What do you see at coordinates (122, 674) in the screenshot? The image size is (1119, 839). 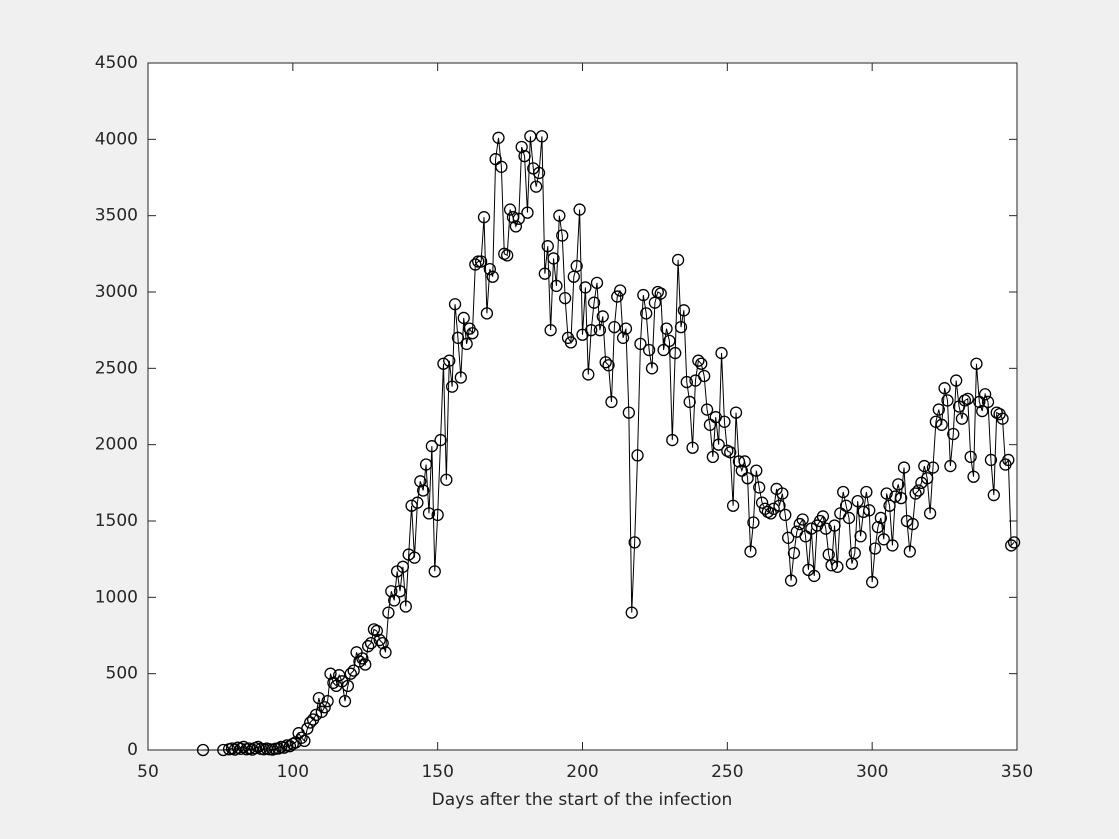 I see `y-tick-label: 500` at bounding box center [122, 674].